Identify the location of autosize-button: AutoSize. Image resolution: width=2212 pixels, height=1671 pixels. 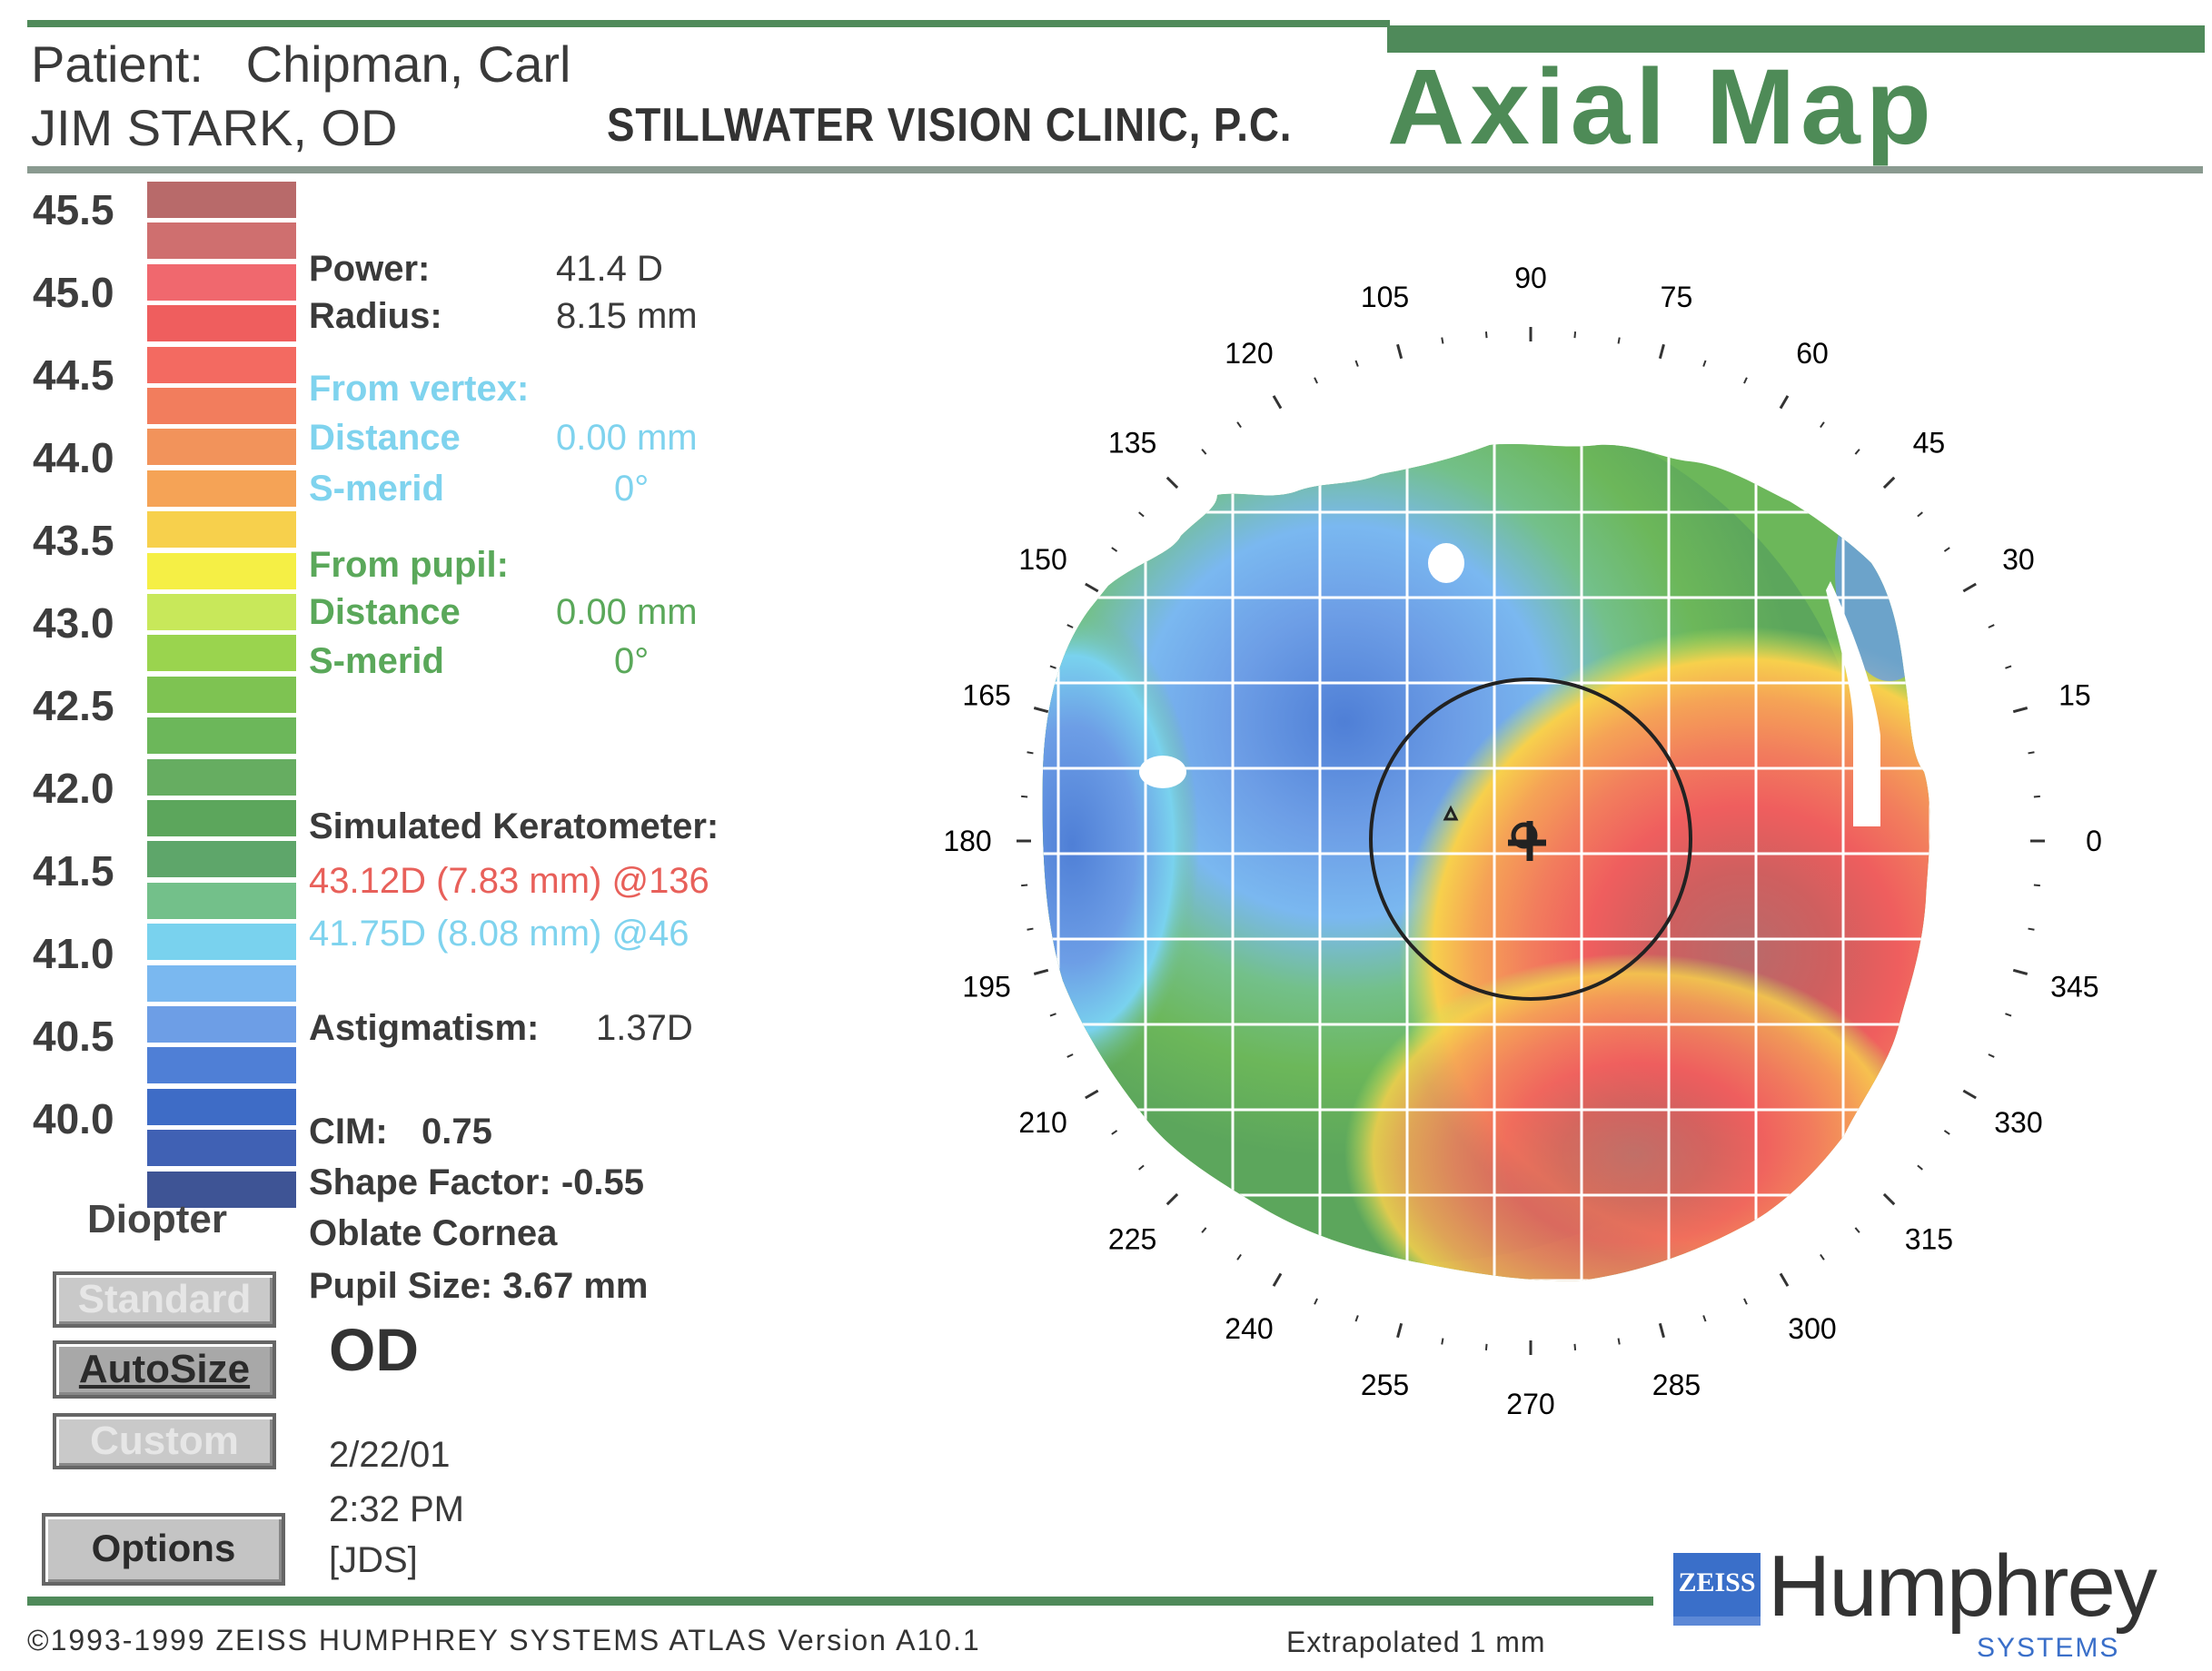
(164, 1369).